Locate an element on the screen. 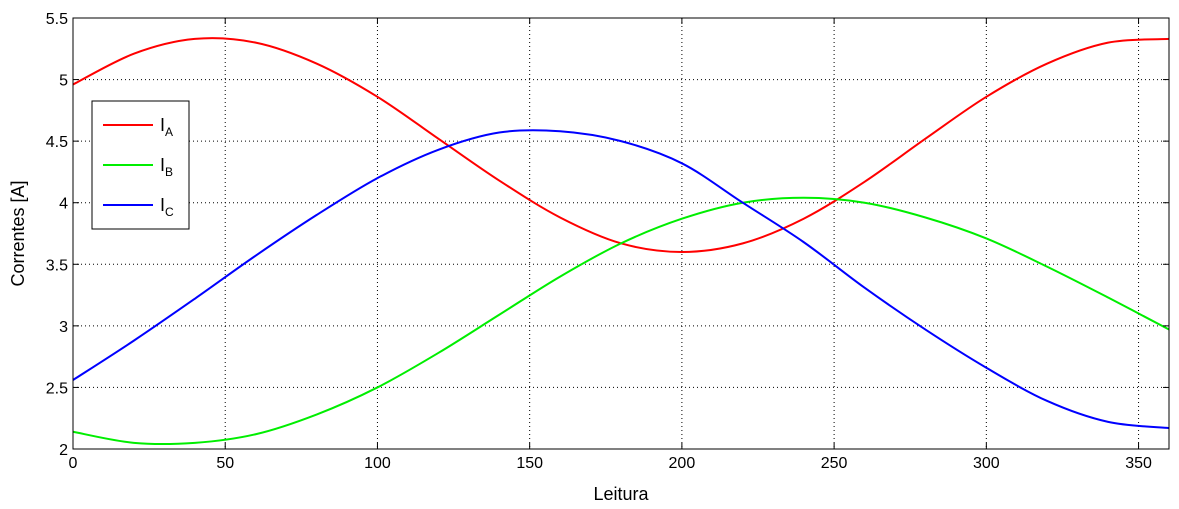 This screenshot has width=1179, height=509. y-tick-label: 4 is located at coordinates (63, 204).